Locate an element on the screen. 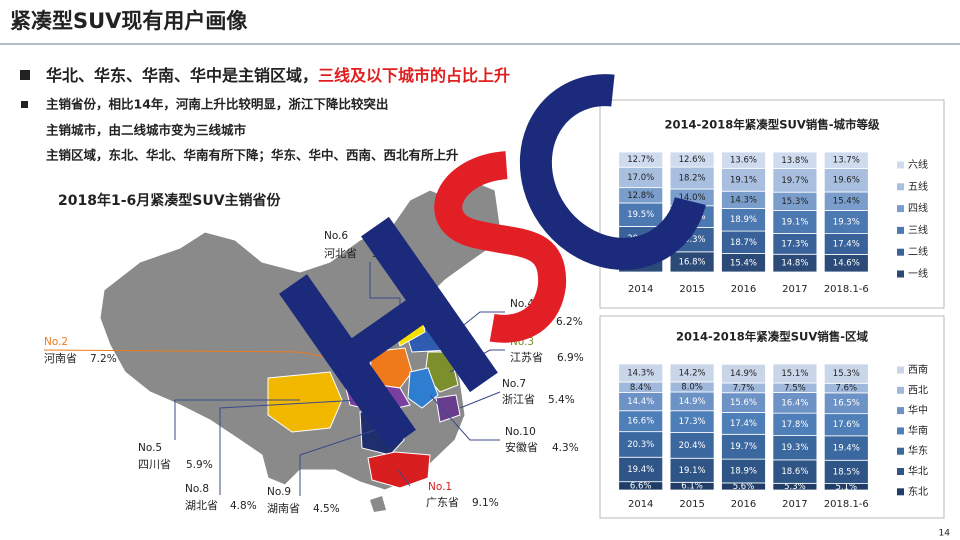 This screenshot has width=960, height=540. x-tick-label: 2017 is located at coordinates (794, 504).